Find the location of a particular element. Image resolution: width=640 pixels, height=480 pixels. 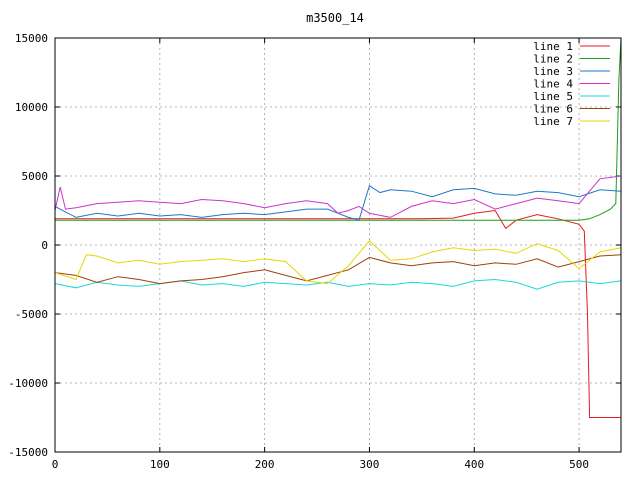

x-tick-label: 200 is located at coordinates (265, 464).